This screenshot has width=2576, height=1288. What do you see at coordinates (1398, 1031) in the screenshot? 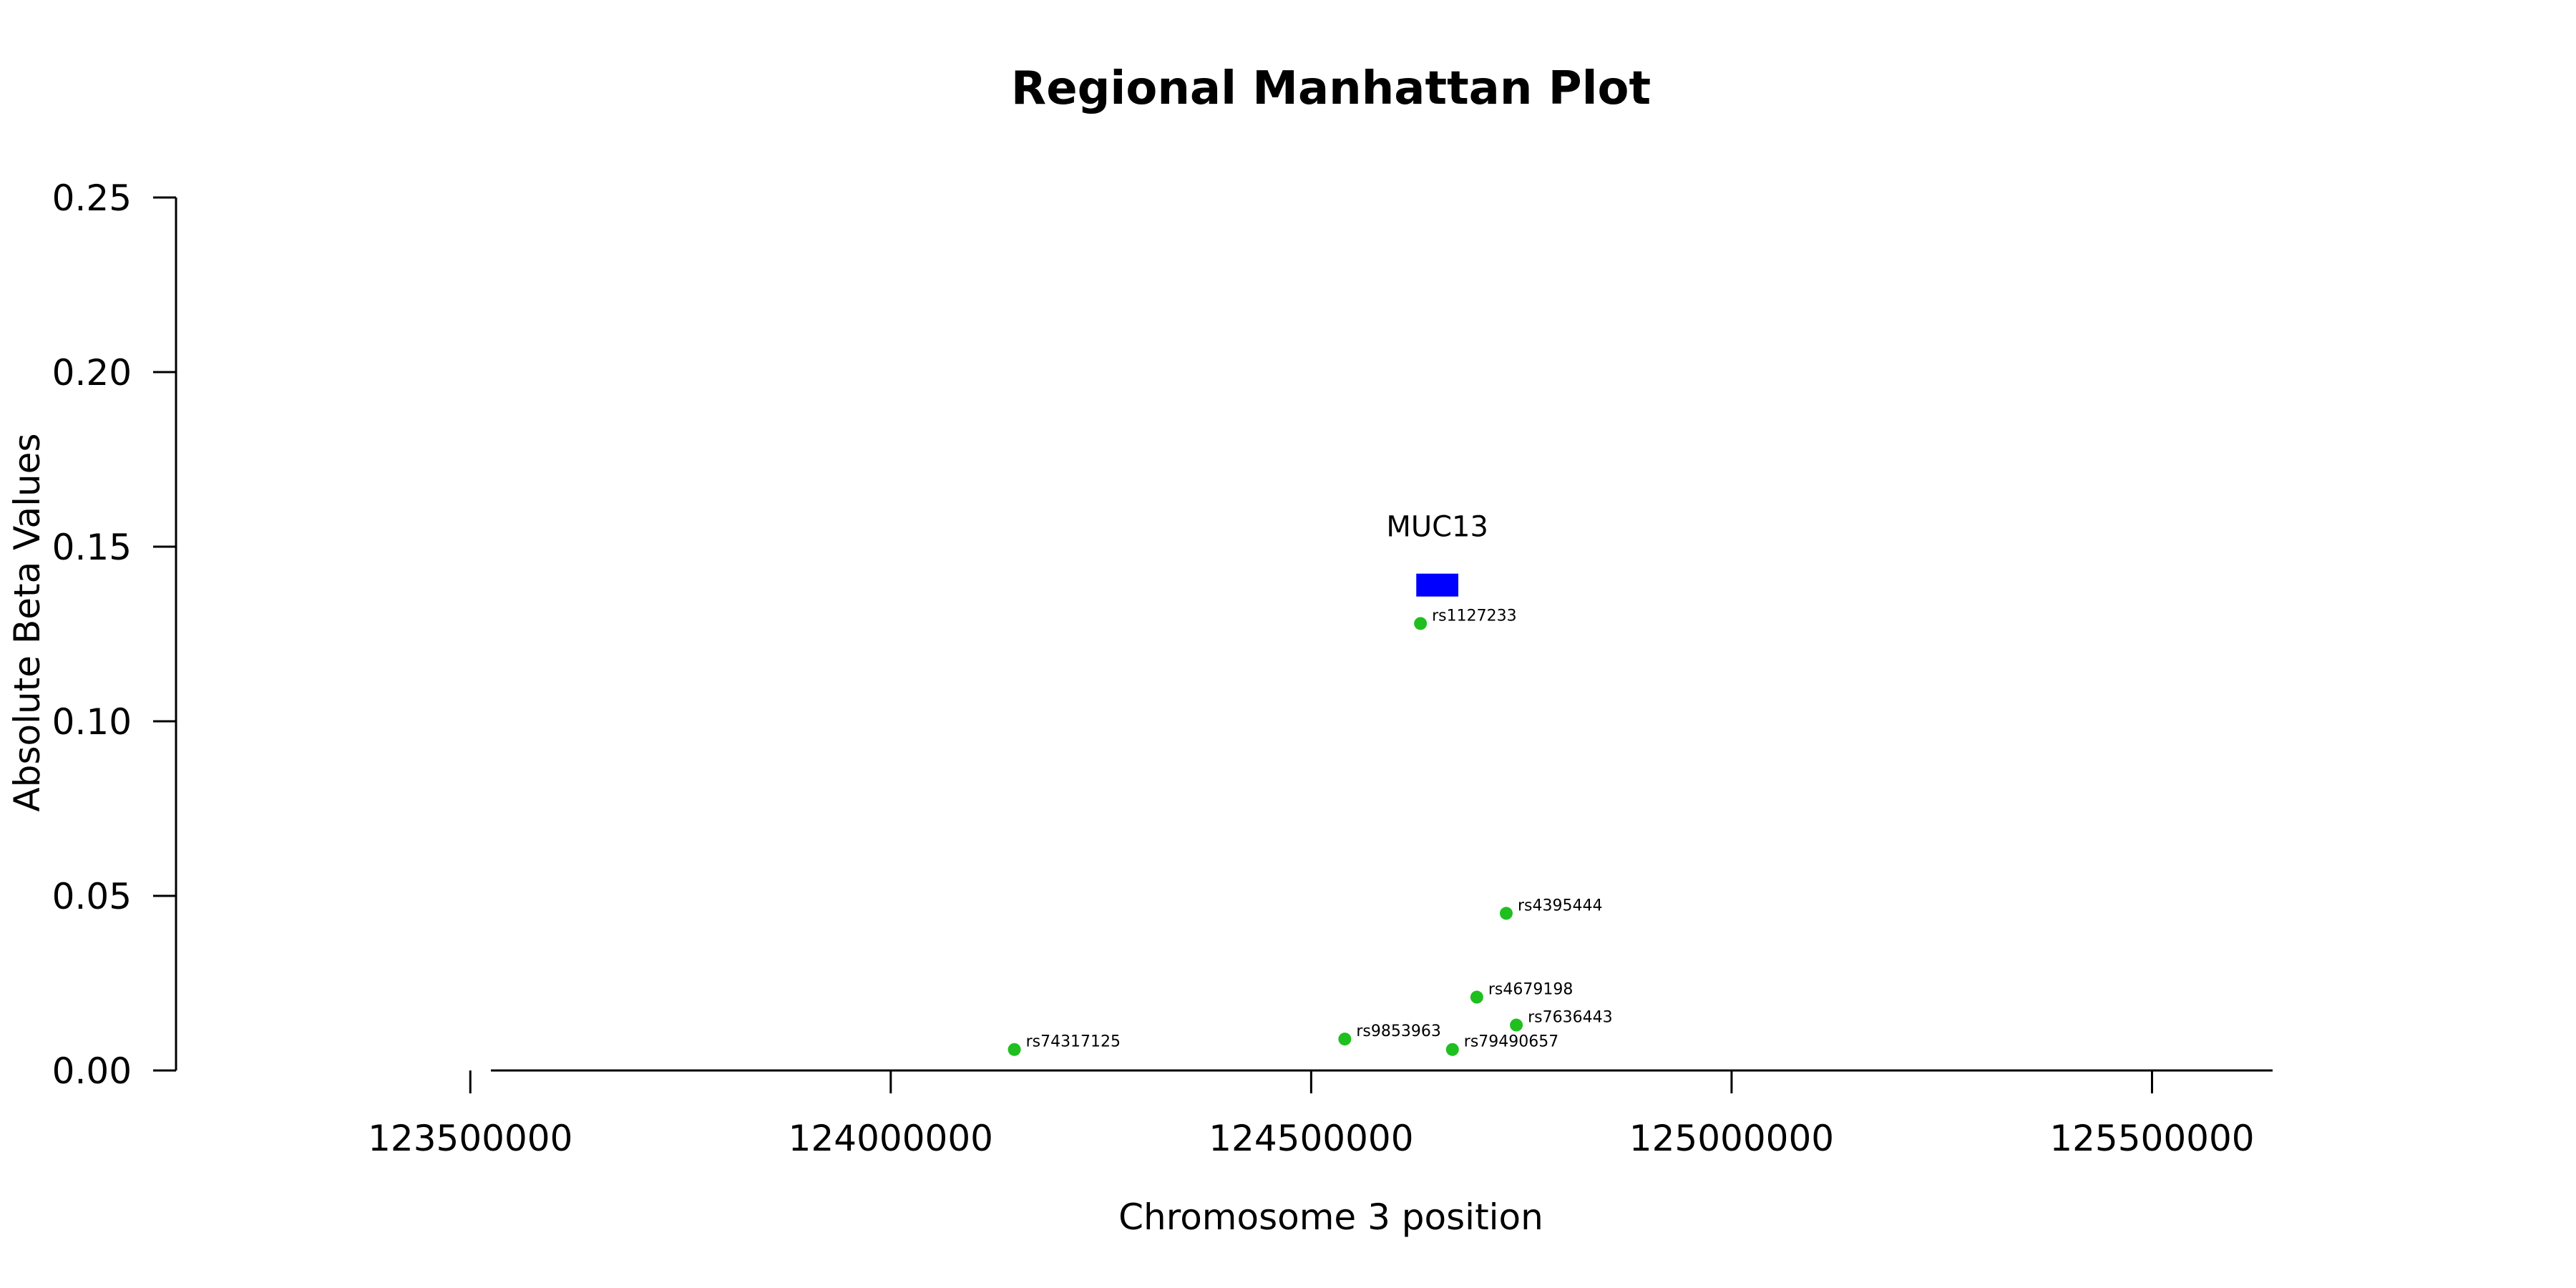
I see `snp-label: rs9853963` at bounding box center [1398, 1031].